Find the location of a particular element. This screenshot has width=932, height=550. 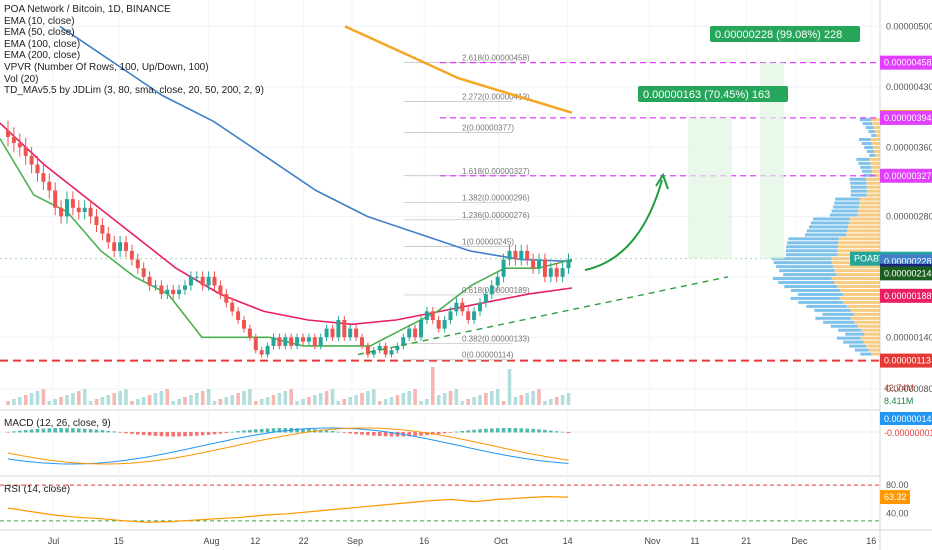

rsi-legend: RSI (14, close) is located at coordinates (37, 489).